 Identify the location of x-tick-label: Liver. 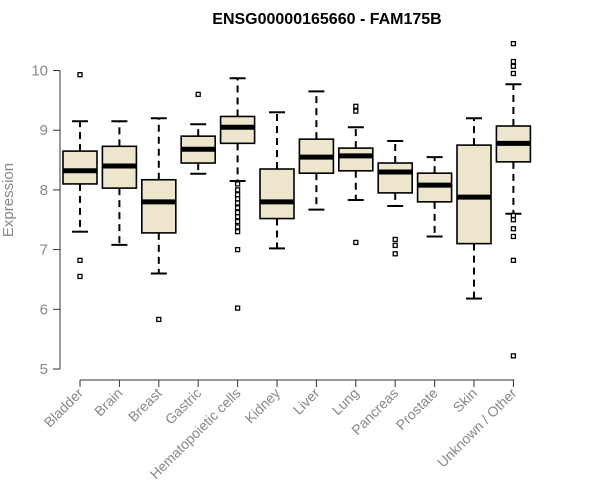
(306, 401).